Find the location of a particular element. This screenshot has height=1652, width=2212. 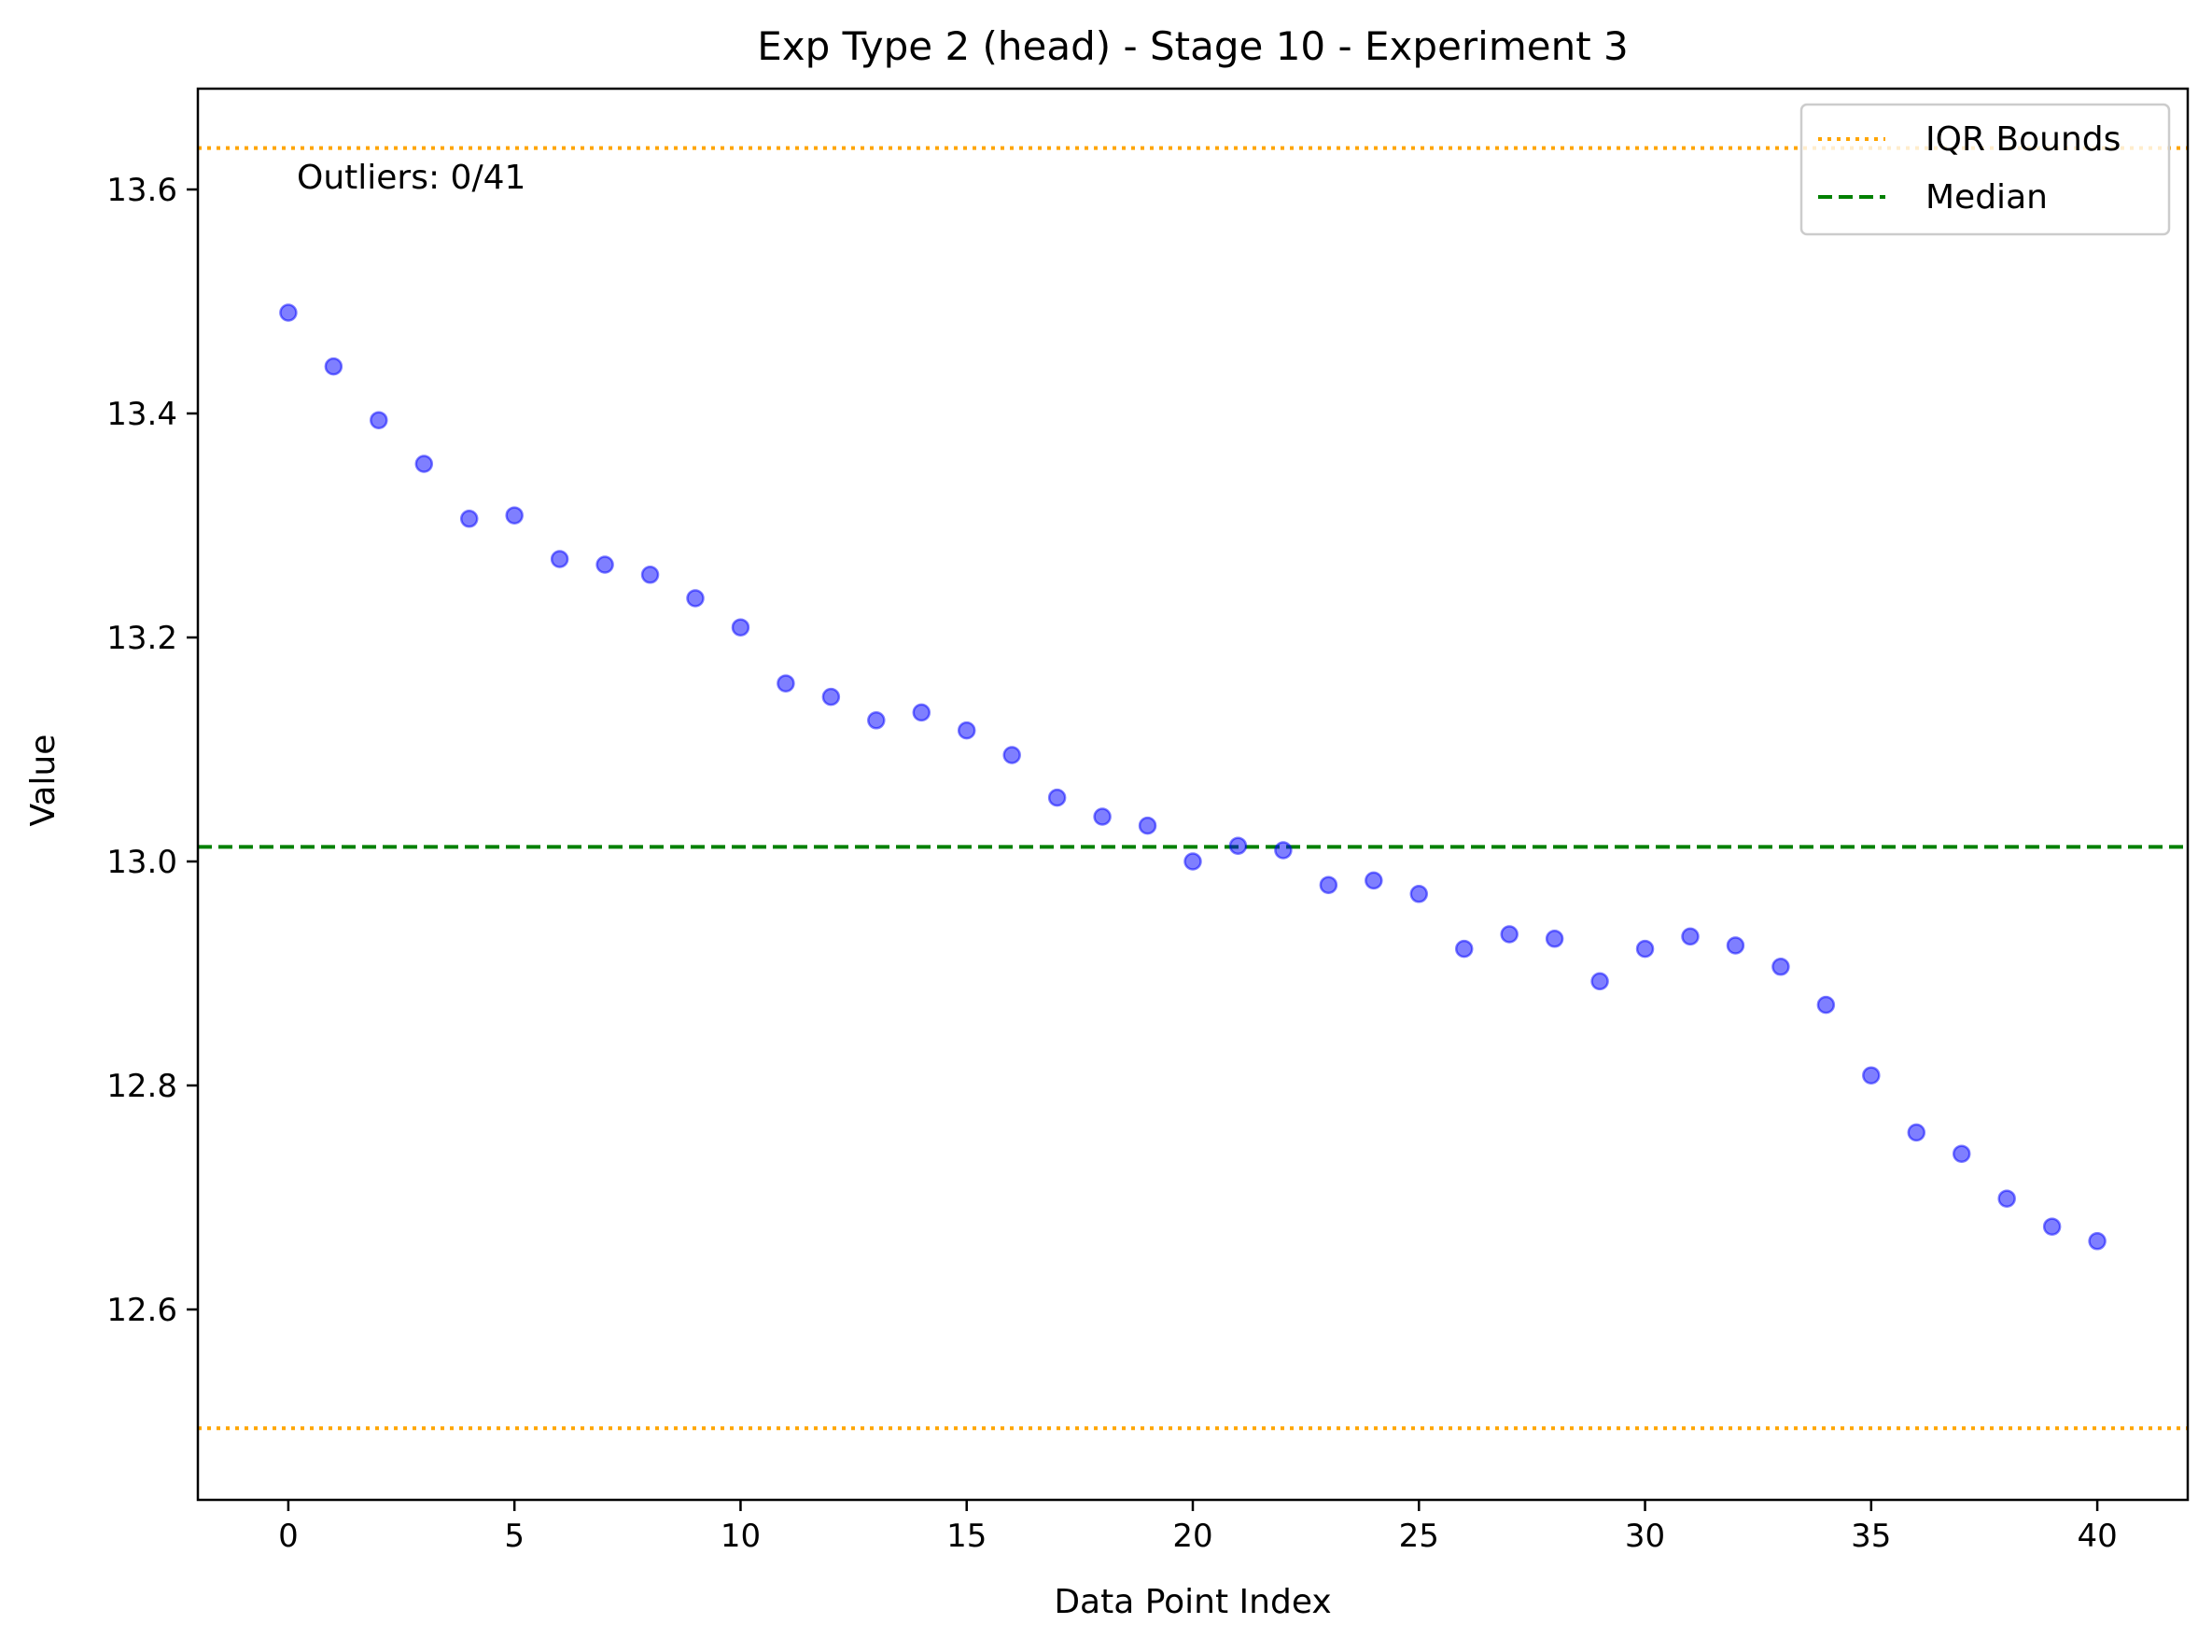

legend-box is located at coordinates (1985, 169).